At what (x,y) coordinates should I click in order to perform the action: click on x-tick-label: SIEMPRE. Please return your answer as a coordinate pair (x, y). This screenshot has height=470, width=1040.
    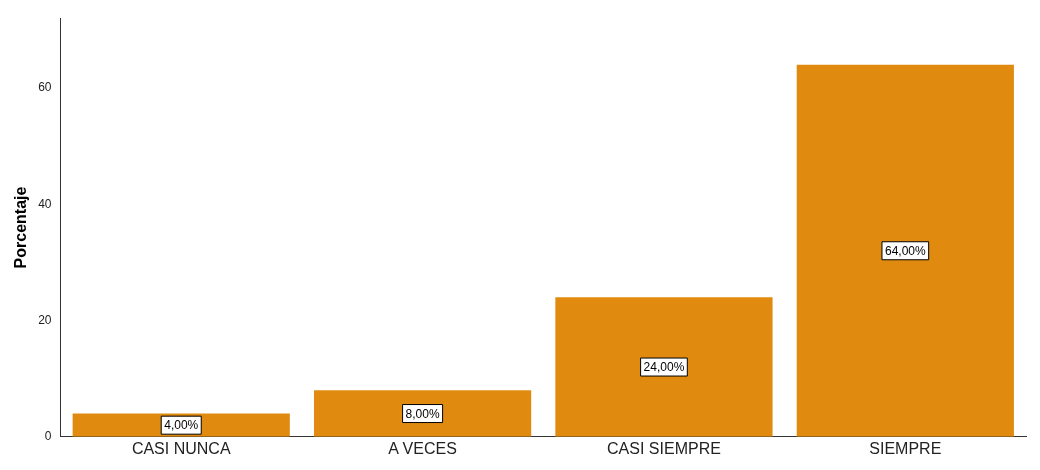
    Looking at the image, I should click on (905, 448).